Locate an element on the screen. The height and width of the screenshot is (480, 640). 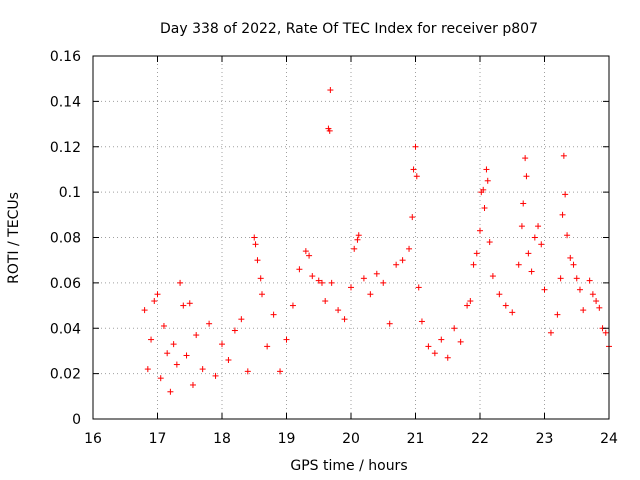
x-tick-label: 18 is located at coordinates (222, 439).